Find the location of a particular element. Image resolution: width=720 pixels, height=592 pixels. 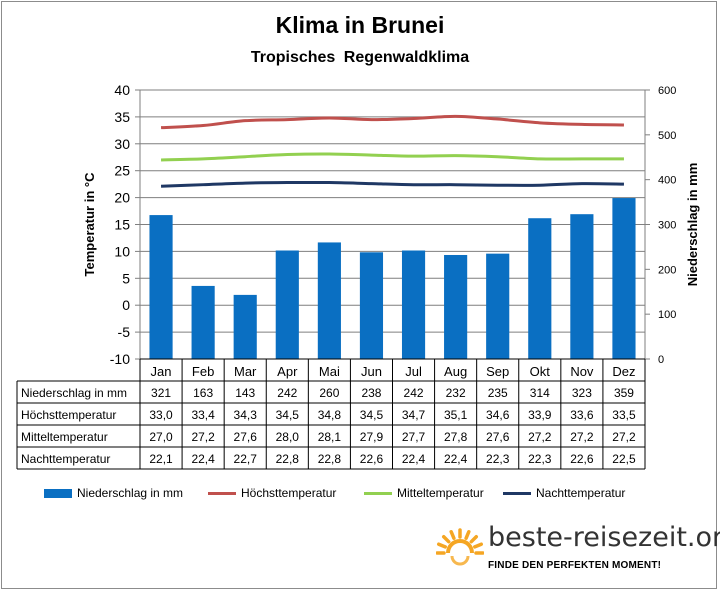

left-tick-label: -5 is located at coordinates (124, 332).